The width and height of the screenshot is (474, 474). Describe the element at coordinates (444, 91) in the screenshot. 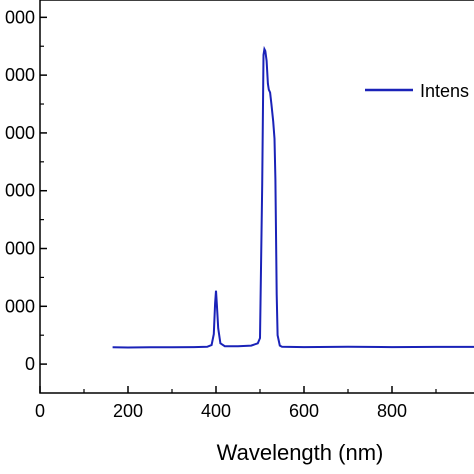

I see `legend-label: Intens` at that location.